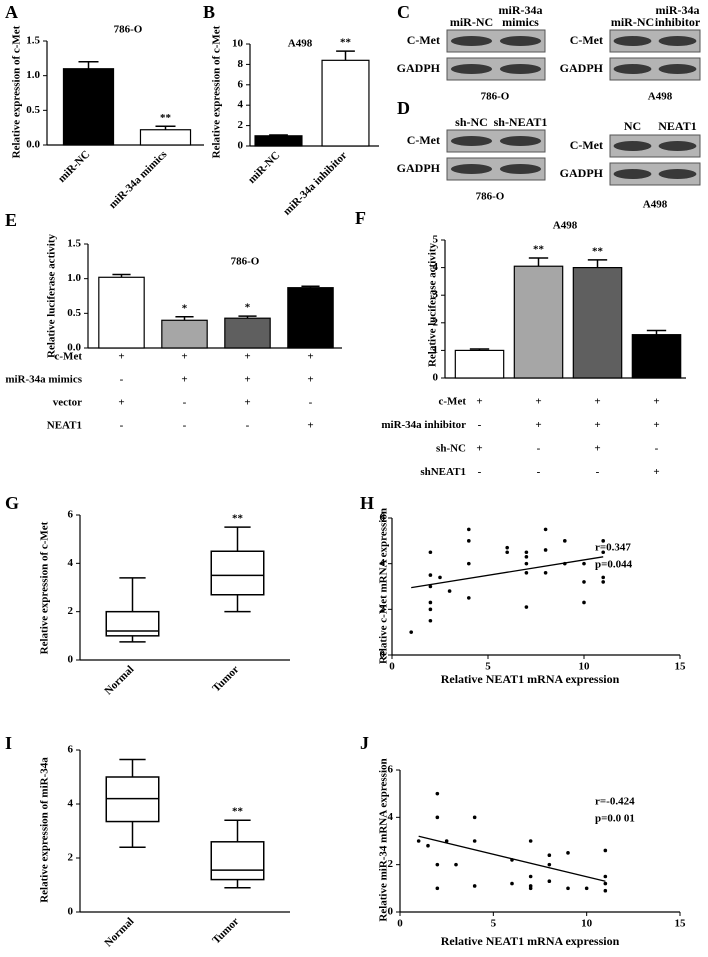 The width and height of the screenshot is (708, 957). Describe the element at coordinates (360, 218) in the screenshot. I see `panel-letter: F` at that location.